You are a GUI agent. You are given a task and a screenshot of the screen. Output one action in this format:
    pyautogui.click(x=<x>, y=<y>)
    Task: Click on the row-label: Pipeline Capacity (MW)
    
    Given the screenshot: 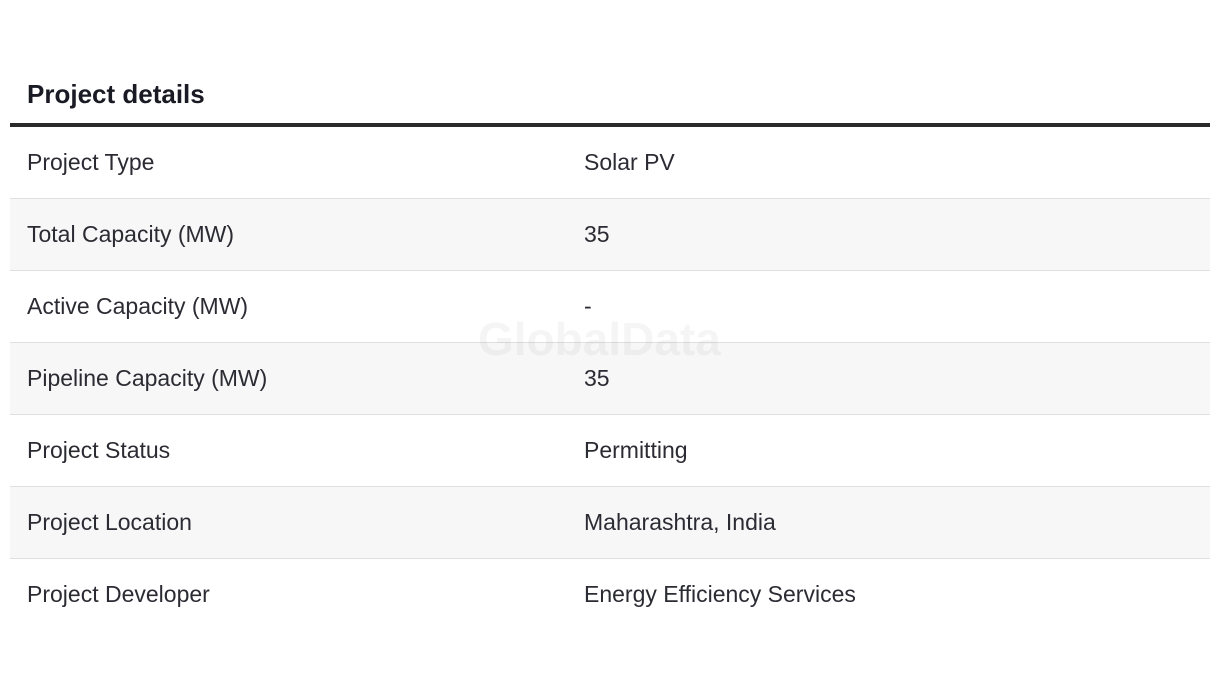 What is the action you would take?
    pyautogui.click(x=147, y=378)
    